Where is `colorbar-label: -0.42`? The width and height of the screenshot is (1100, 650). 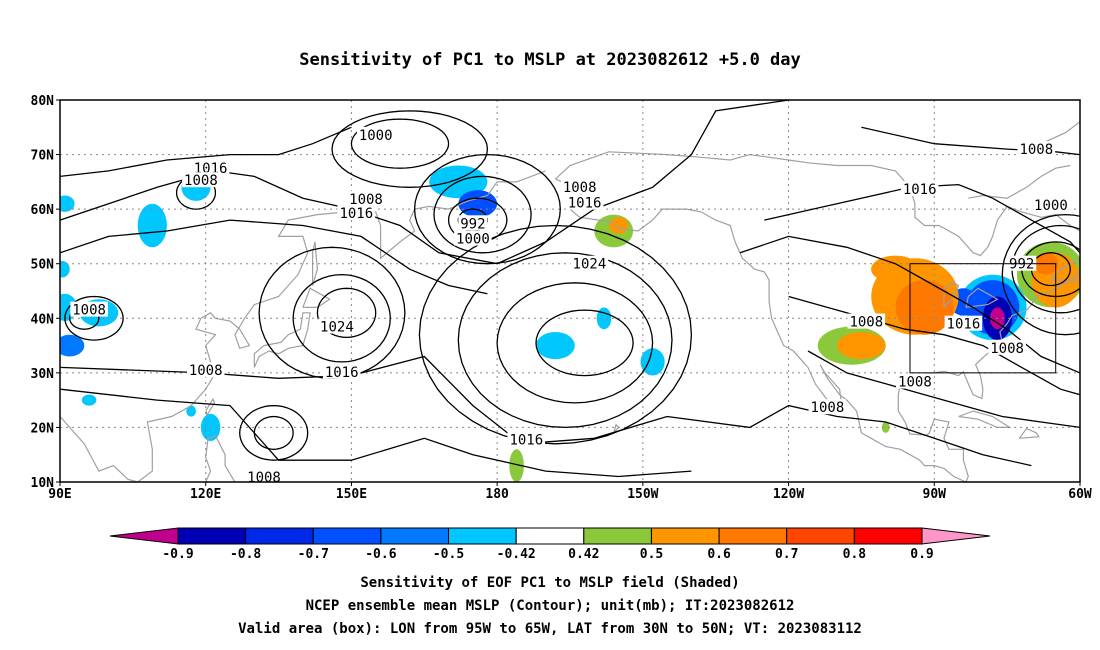
colorbar-label: -0.42 is located at coordinates (516, 554).